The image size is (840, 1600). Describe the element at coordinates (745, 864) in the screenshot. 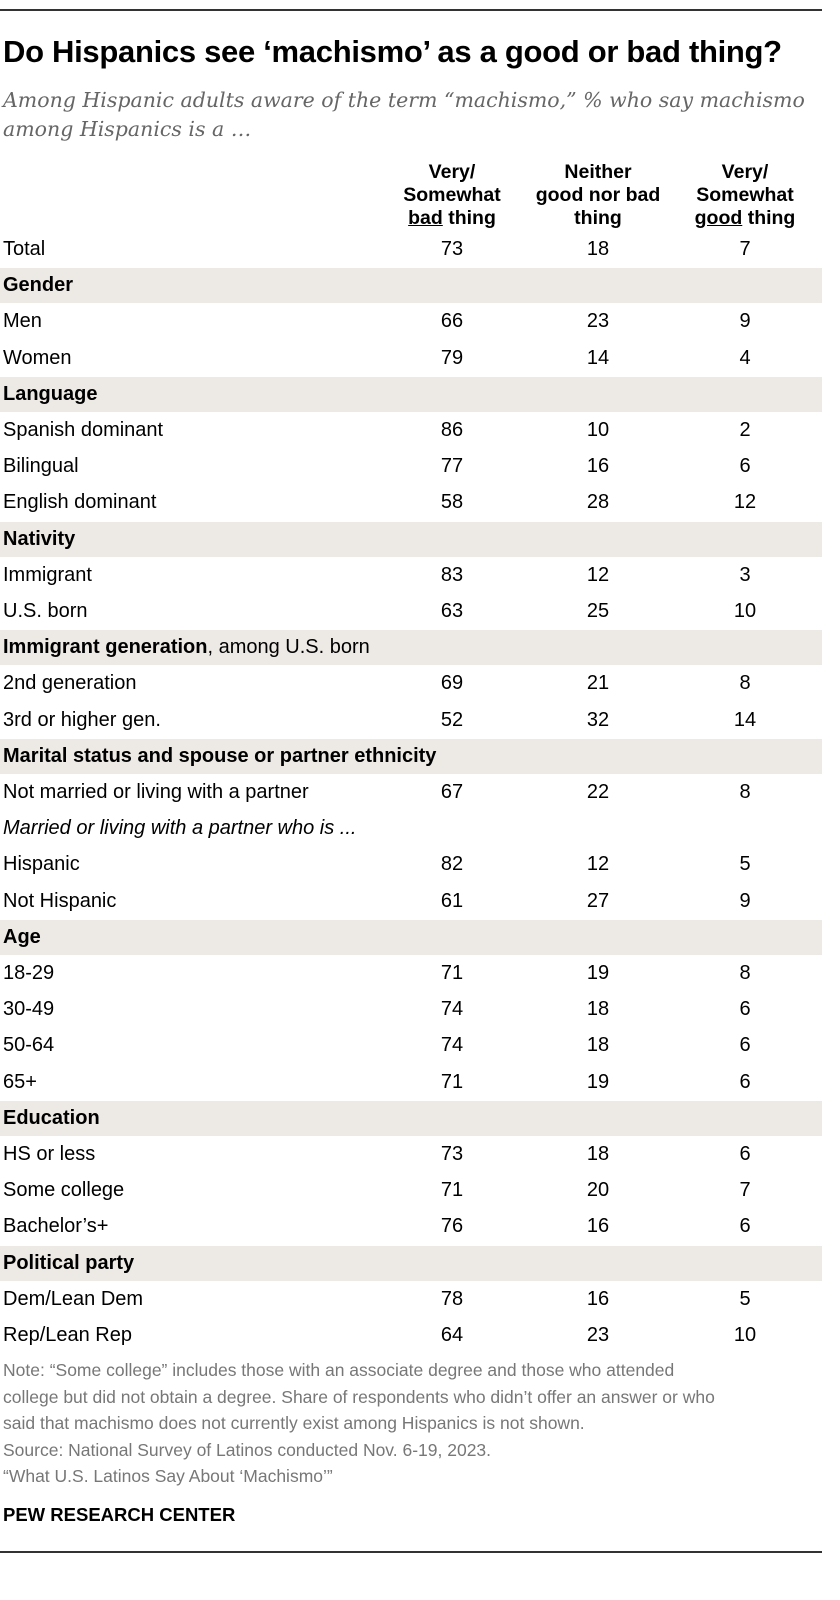

I see `value-cell: 5` at that location.